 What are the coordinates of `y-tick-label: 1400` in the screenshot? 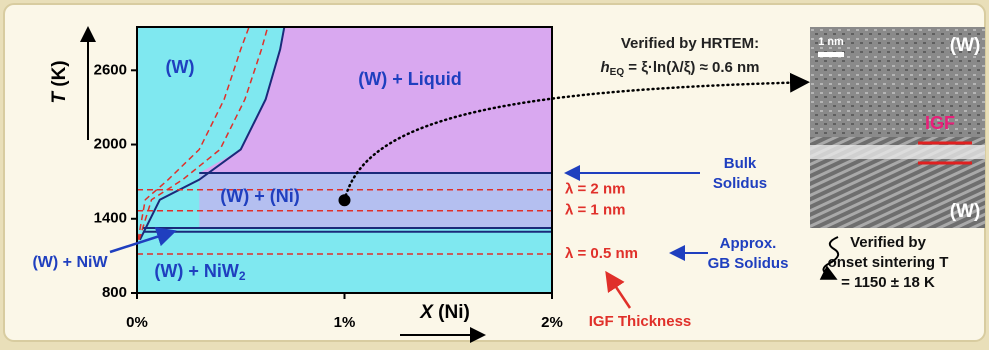 It's located at (110, 218).